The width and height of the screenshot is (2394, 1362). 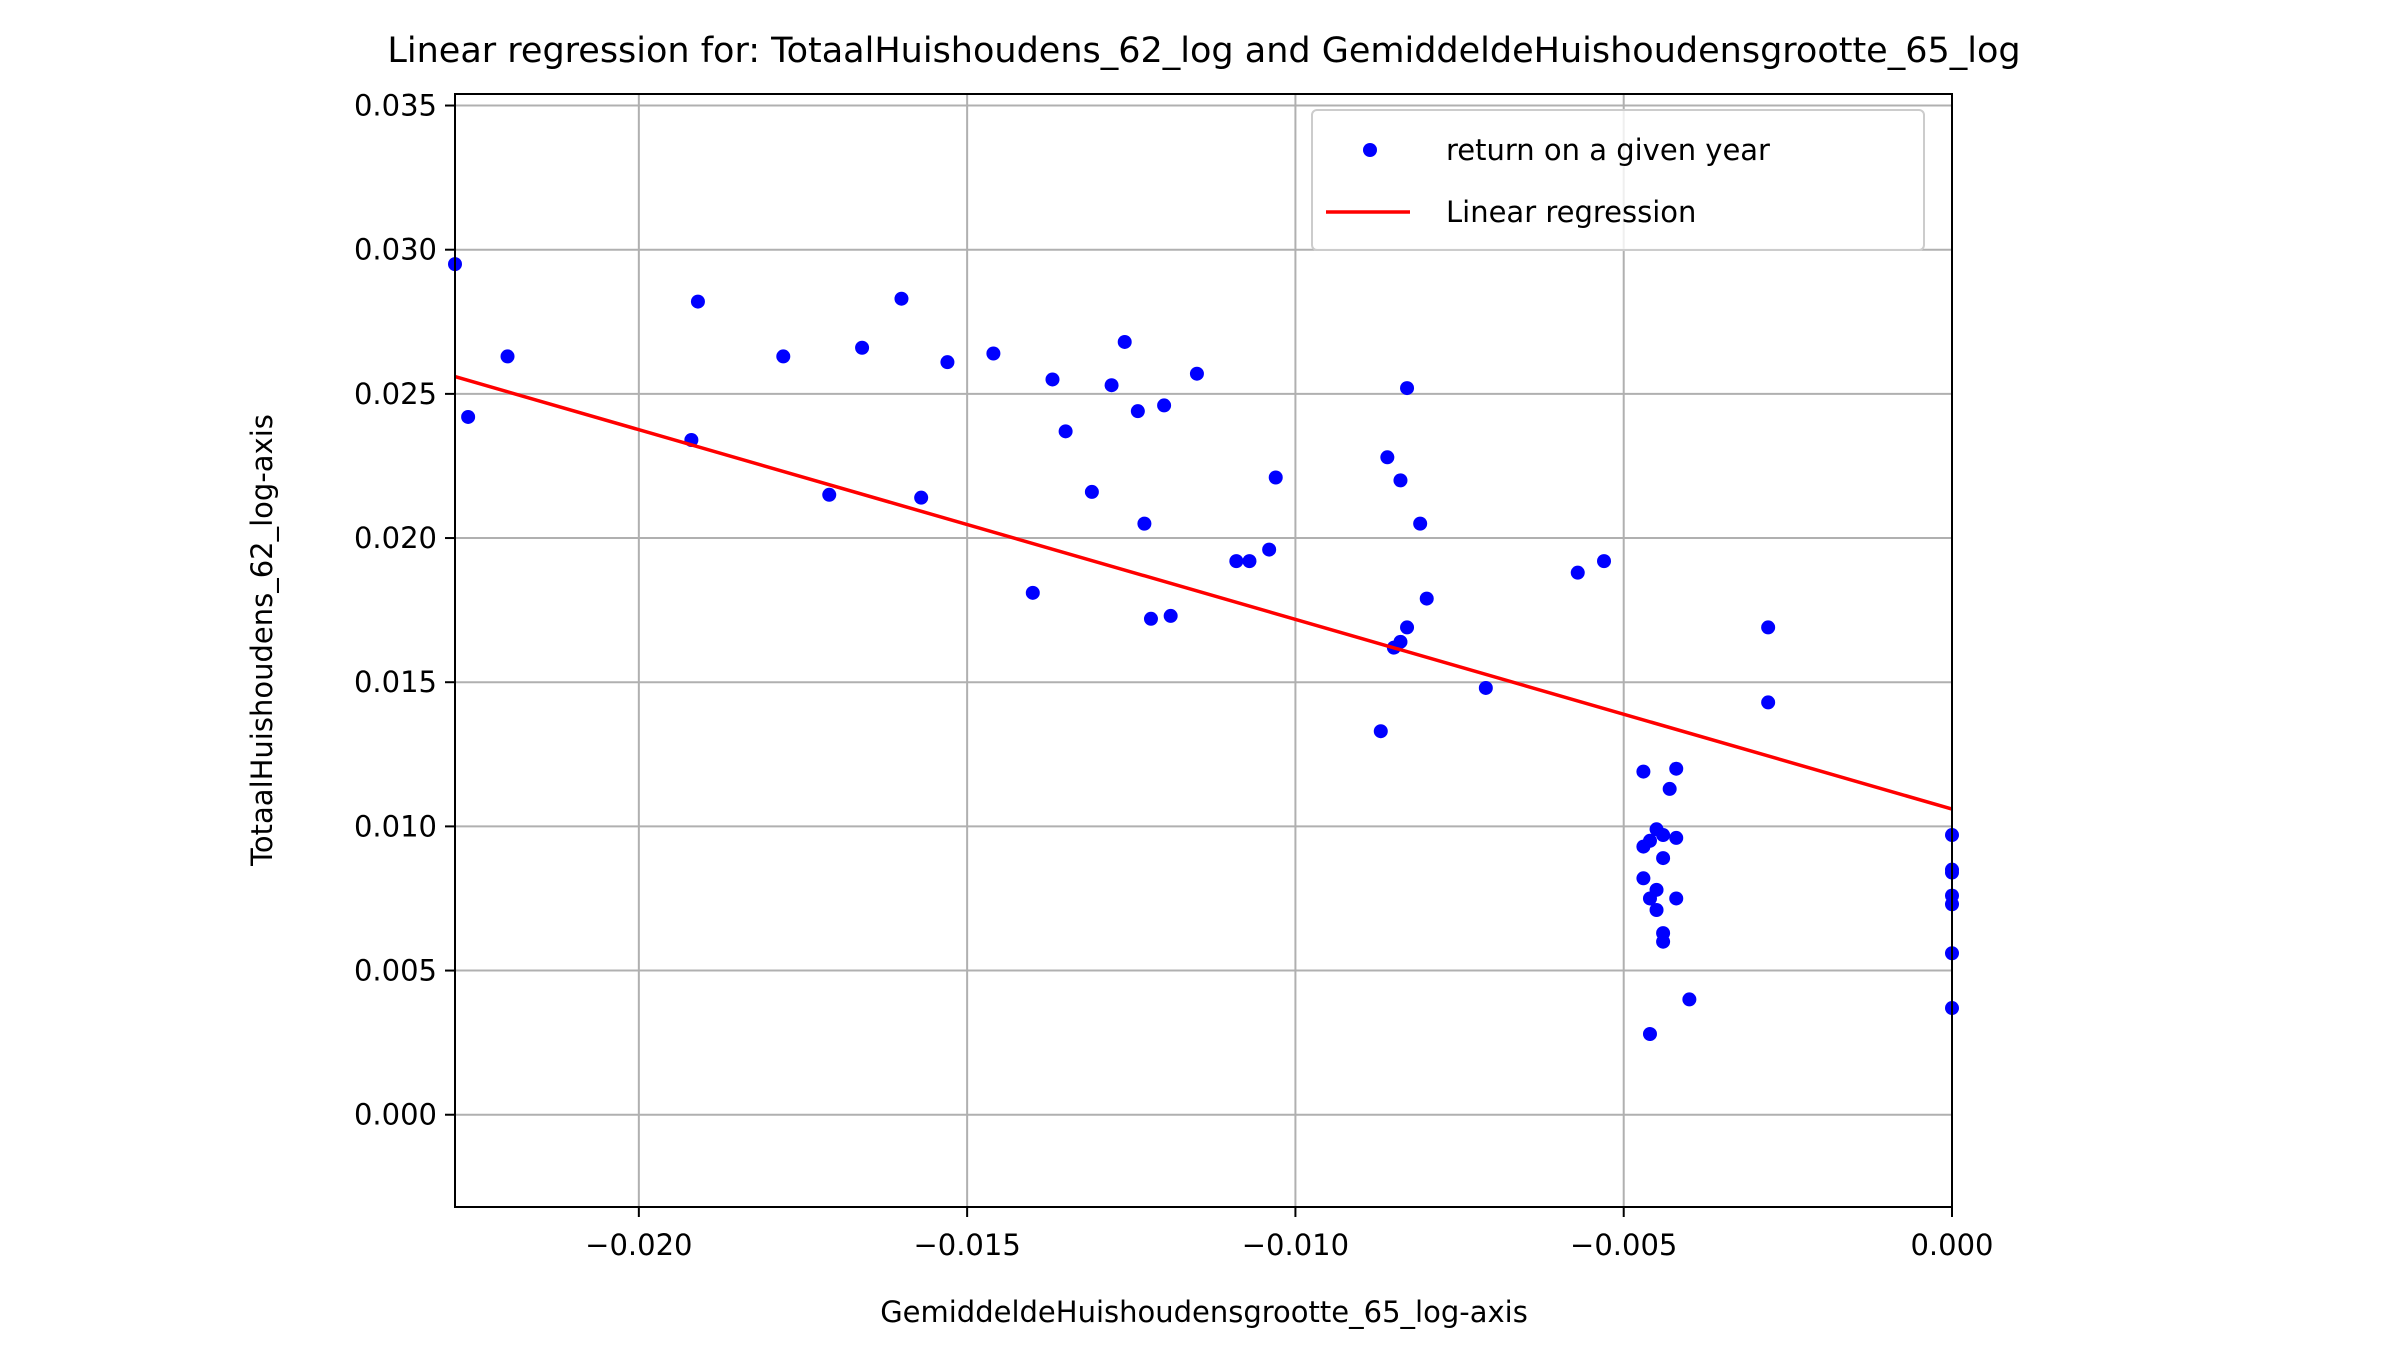 I want to click on y-tick-label: 0.035, so click(x=395, y=106).